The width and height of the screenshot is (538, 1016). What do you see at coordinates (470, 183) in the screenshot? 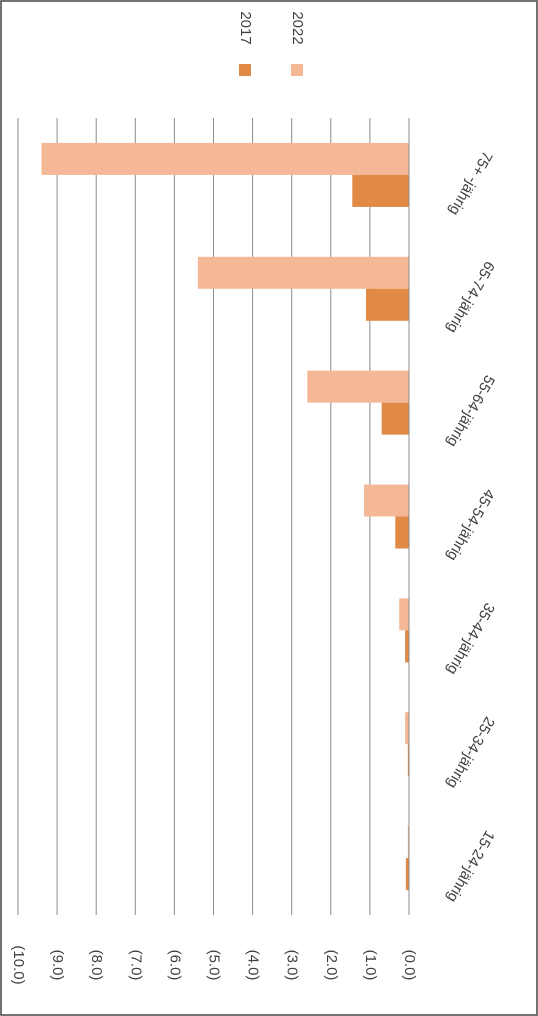
I see `x-tick-label: 75+ -jährig` at bounding box center [470, 183].